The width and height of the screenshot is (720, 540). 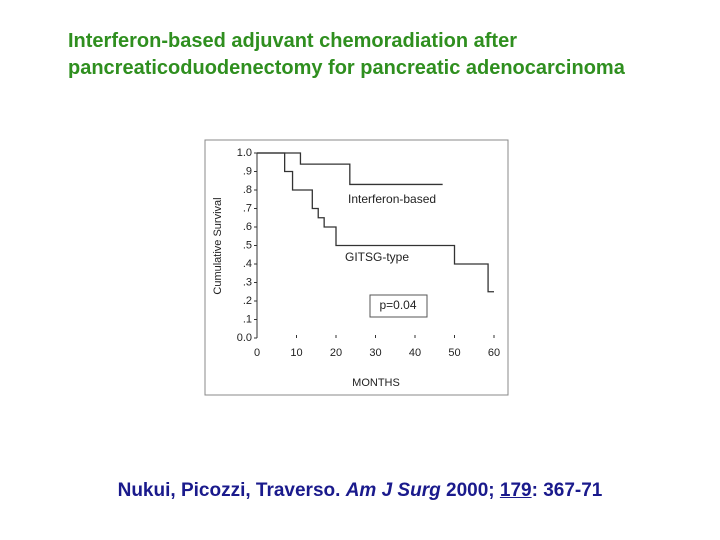 I want to click on x-tick-label: 60, so click(x=494, y=353).